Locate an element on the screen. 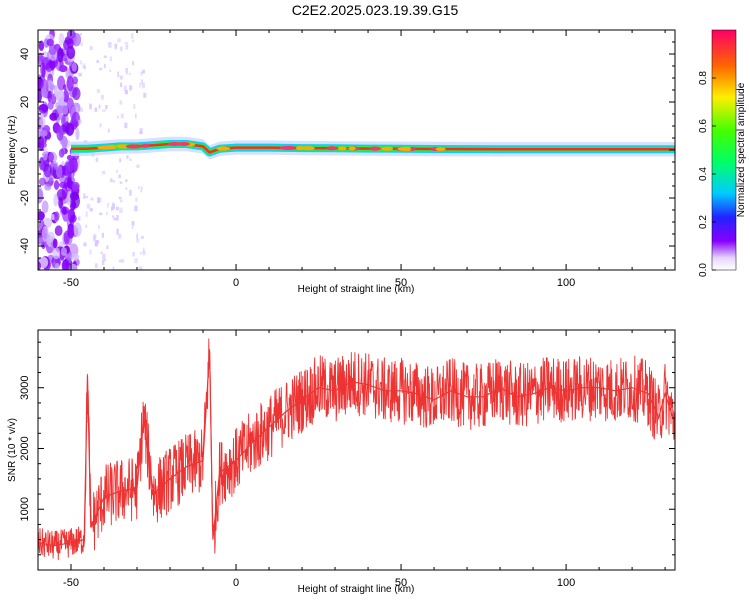 This screenshot has height=600, width=750. spectrogram-ytick-label: 40 is located at coordinates (25, 54).